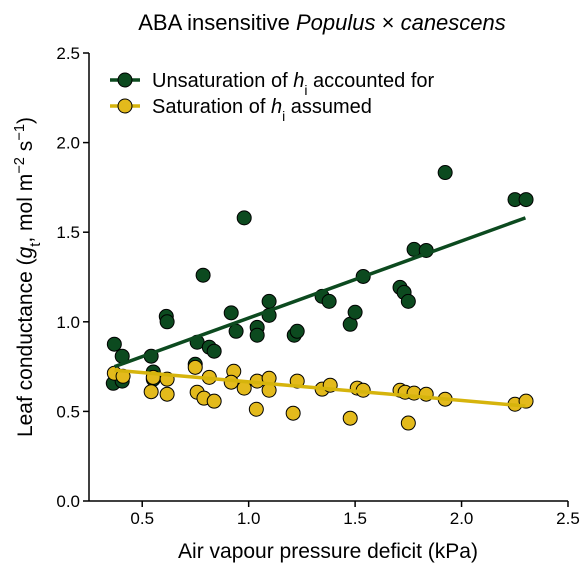 This screenshot has width=584, height=566. What do you see at coordinates (25, 149) in the screenshot?
I see `y-axis-label-part: s` at bounding box center [25, 149].